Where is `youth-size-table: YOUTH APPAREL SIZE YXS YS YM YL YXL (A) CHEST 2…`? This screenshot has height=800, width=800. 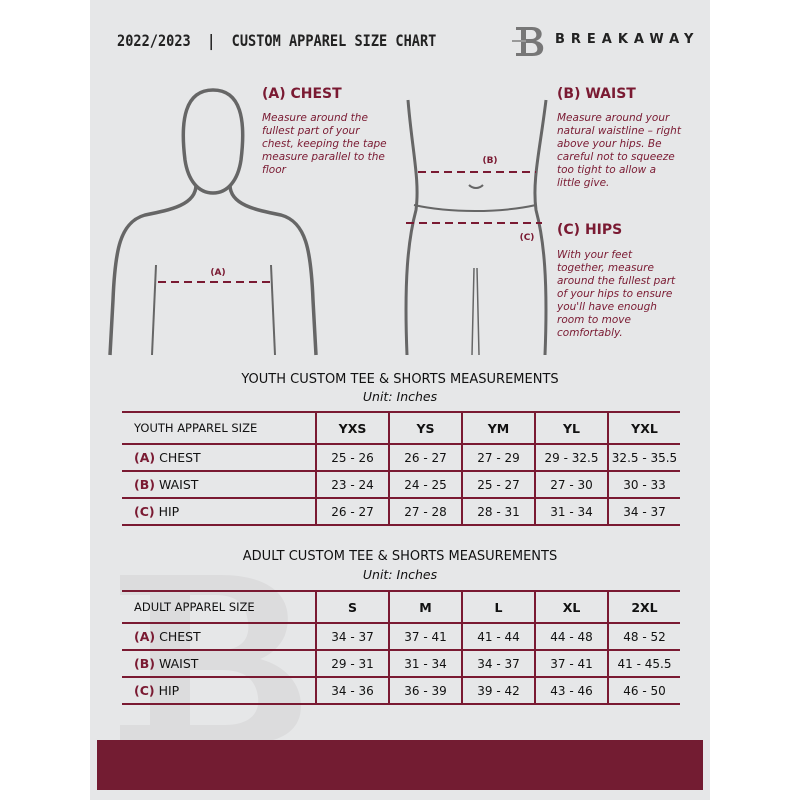
youth-size-table: YOUTH APPAREL SIZE YXS YS YM YL YXL (A) CHEST 2… is located at coordinates (401, 468).